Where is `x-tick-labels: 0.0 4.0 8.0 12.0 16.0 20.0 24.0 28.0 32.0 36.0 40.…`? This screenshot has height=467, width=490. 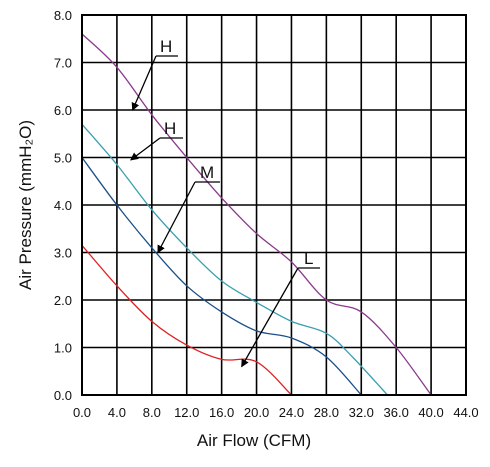
x-tick-labels: 0.0 4.0 8.0 12.0 16.0 20.0 24.0 28.0 32.0 36.0 40.… is located at coordinates (276, 412).